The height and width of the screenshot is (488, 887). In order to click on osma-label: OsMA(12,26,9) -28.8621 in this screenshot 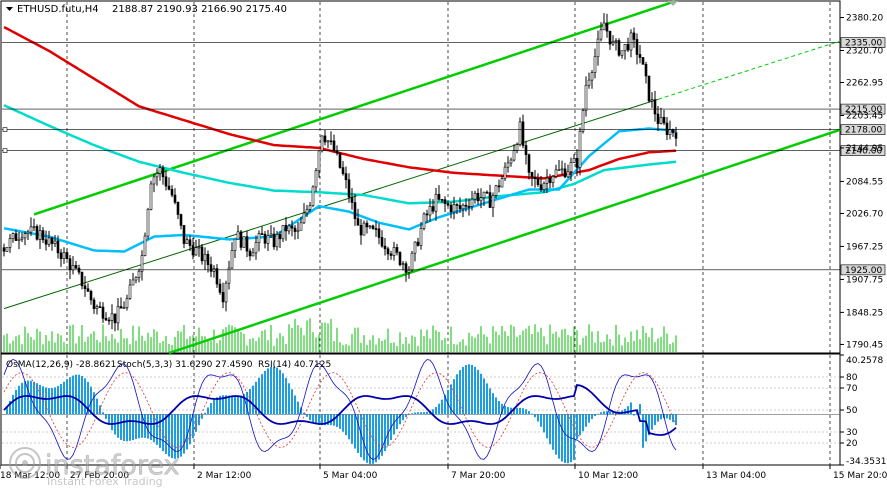, I will do `click(61, 365)`.